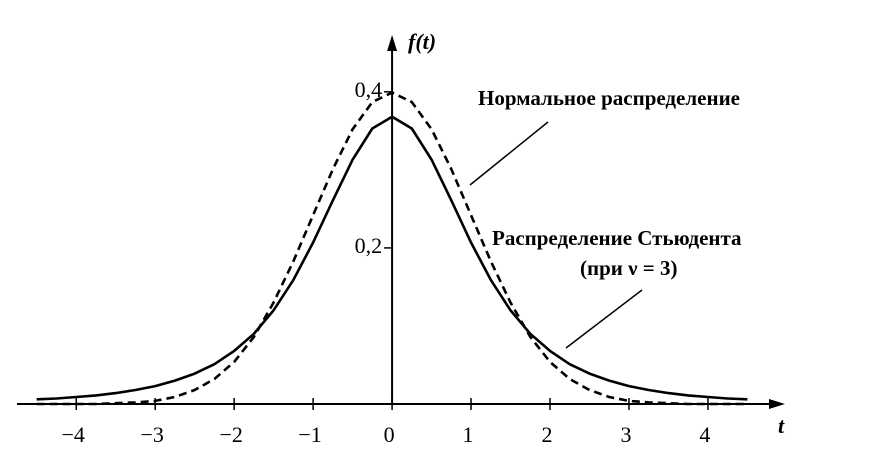 The height and width of the screenshot is (467, 880). Describe the element at coordinates (547, 434) in the screenshot. I see `x-tick-label: 2` at that location.